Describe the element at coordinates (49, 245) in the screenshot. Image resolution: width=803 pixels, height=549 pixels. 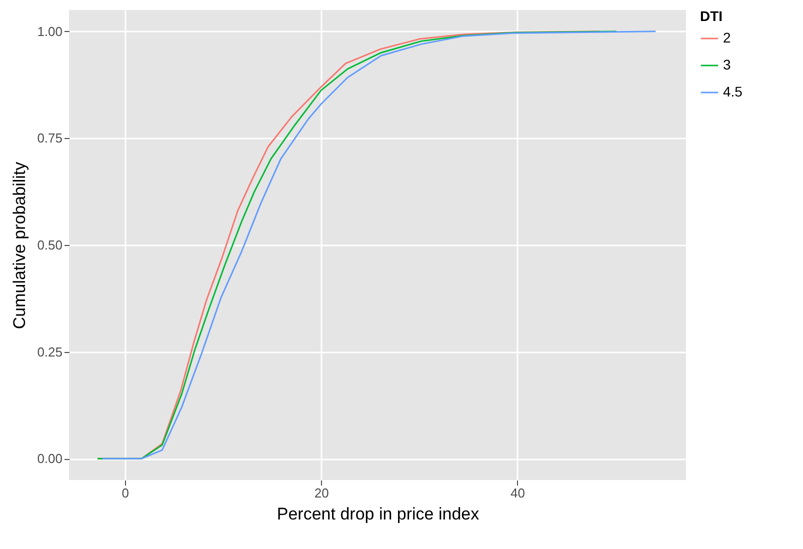
I see `y-tick-label: 0.50` at that location.